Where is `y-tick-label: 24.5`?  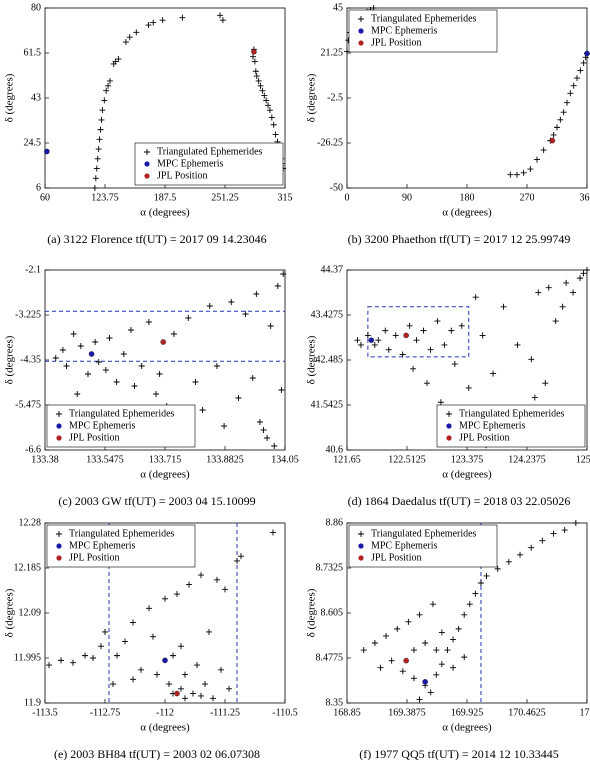 y-tick-label: 24.5 is located at coordinates (33, 142).